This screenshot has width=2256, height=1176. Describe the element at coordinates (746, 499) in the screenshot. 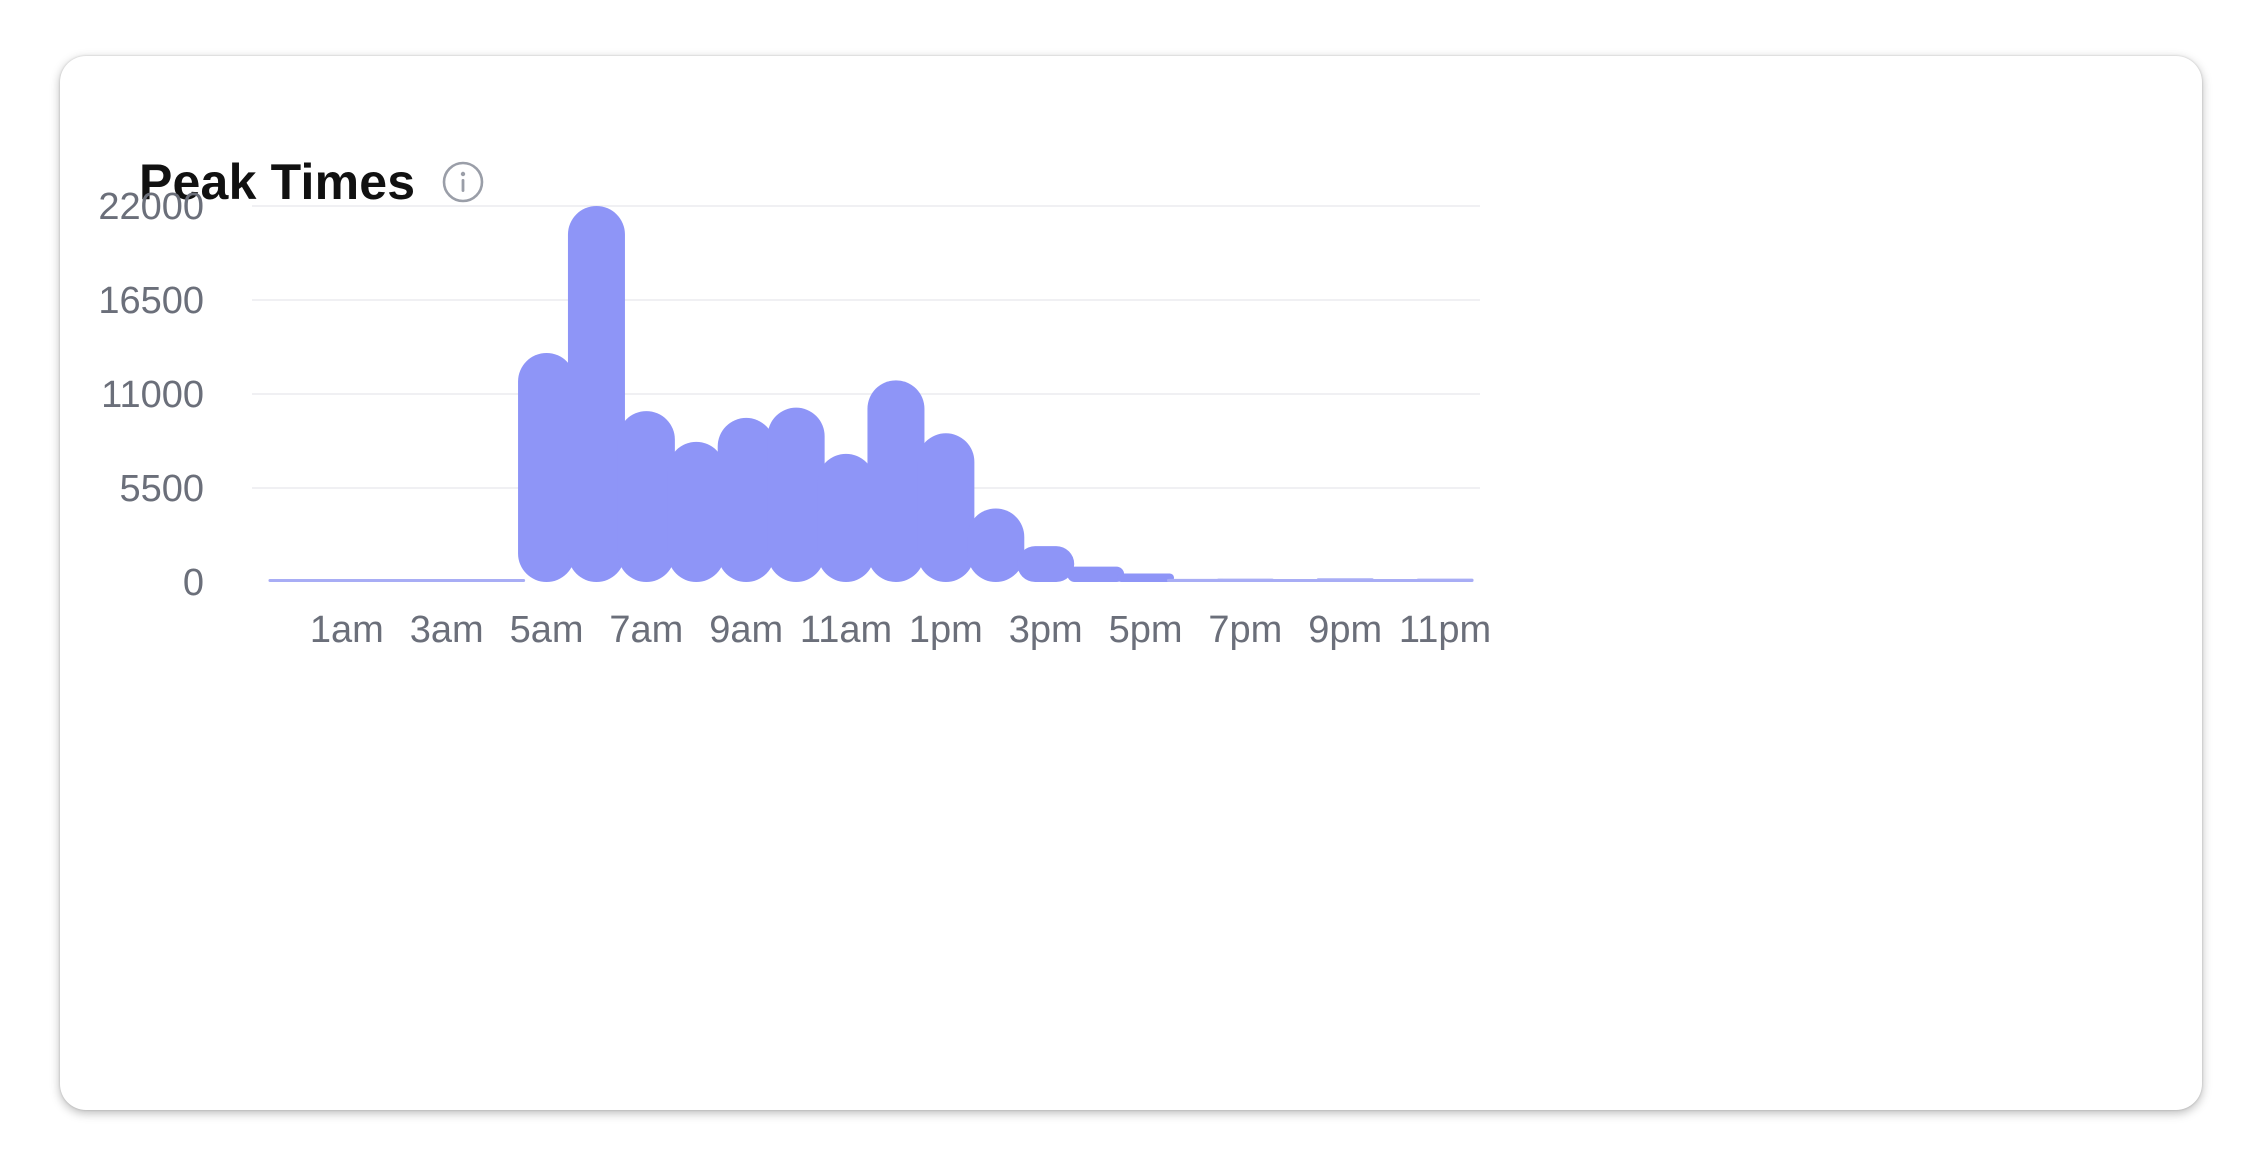

I see `bar-9am` at that location.